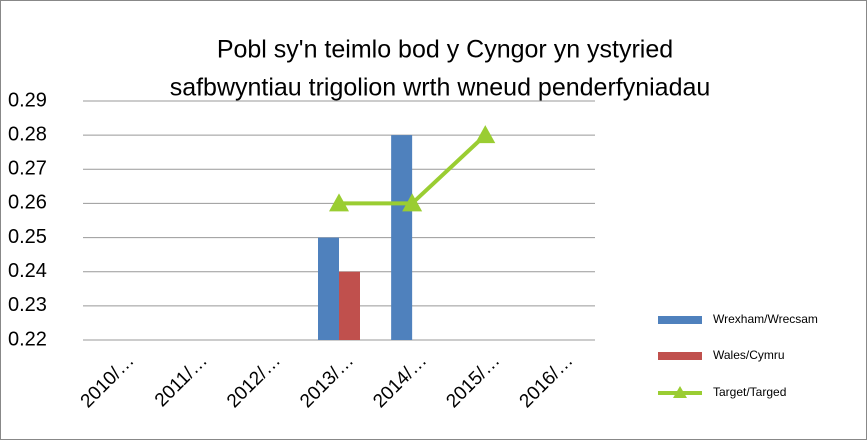 The image size is (868, 441). I want to click on legend-label: Wrexham/Wrecsam, so click(765, 319).